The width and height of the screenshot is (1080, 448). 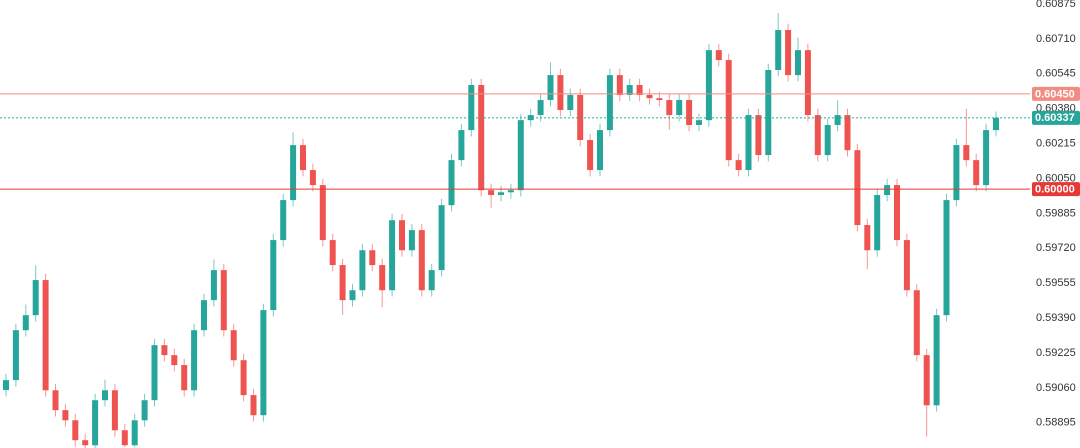 What do you see at coordinates (1056, 283) in the screenshot?
I see `y-tick-label: 0.59555` at bounding box center [1056, 283].